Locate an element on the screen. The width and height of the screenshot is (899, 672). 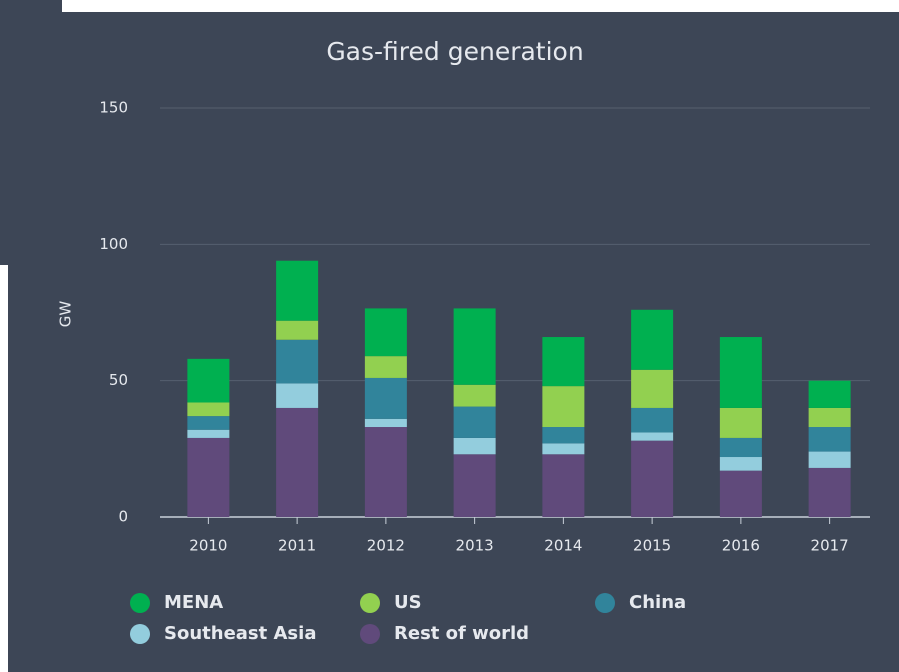
y-axis-label: GW is located at coordinates (66, 314).